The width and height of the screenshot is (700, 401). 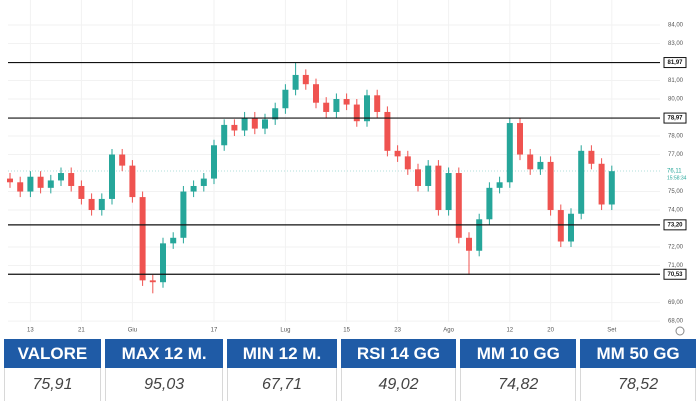 I want to click on y-tick-label: 75,00, so click(x=676, y=192).